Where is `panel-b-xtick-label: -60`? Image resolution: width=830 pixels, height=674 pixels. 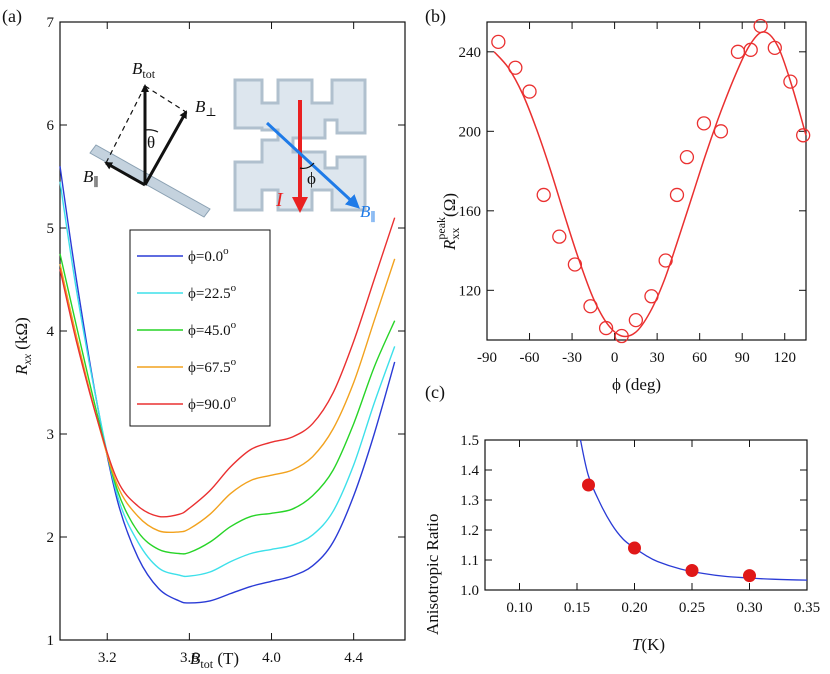 panel-b-xtick-label: -60 is located at coordinates (530, 358).